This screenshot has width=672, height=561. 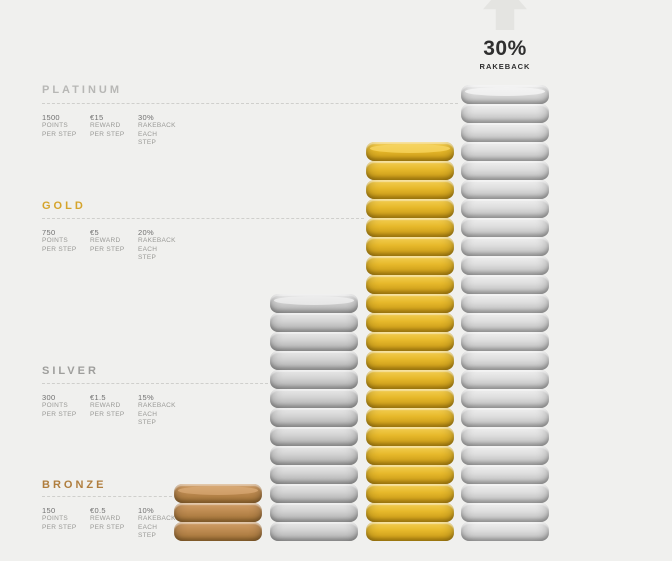 I want to click on gold-coin-top-face, so click(x=410, y=148).